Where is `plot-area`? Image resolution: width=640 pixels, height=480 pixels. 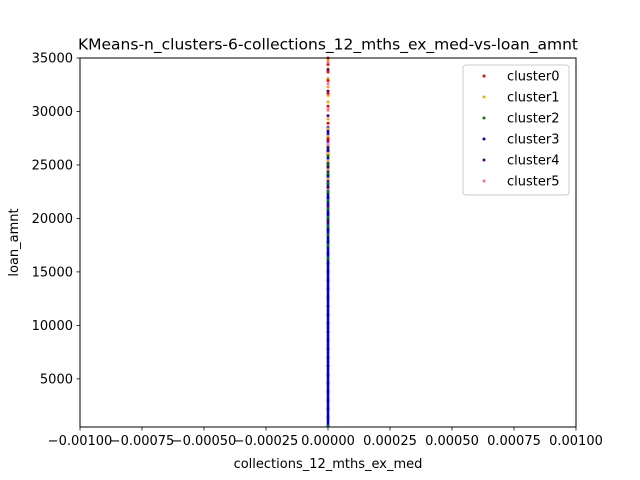 plot-area is located at coordinates (328, 242).